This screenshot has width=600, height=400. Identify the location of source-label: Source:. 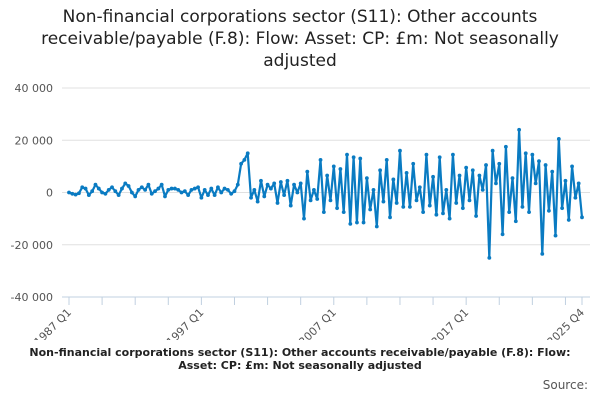
(565, 385).